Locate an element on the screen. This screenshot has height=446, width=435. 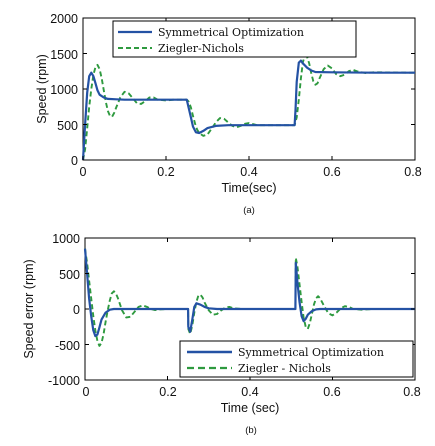
legend-a: Symmetrical Optimization Ziegler-Nichols is located at coordinates (234, 39).